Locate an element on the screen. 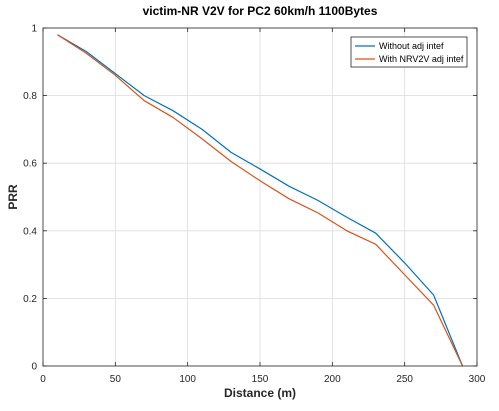  y-tick-label: 0.2 is located at coordinates (30, 299).